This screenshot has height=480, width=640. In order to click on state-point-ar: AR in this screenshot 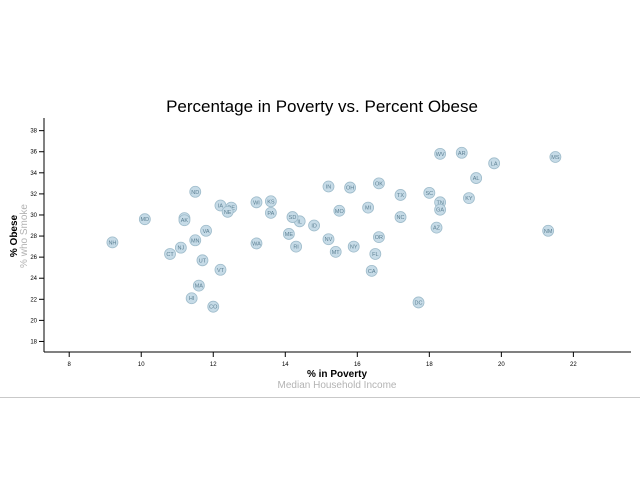, I will do `click(461, 152)`.